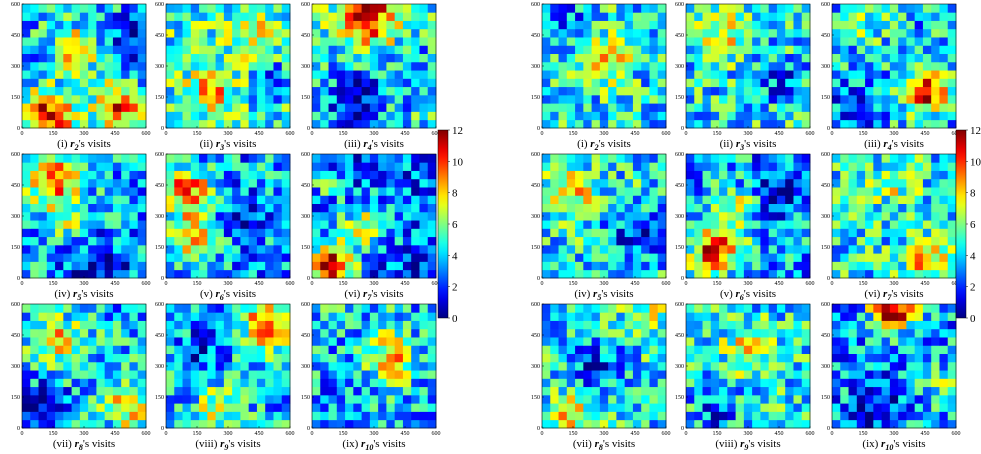 This screenshot has height=454, width=981. What do you see at coordinates (925, 284) in the screenshot?
I see `x-tick-label: 450` at bounding box center [925, 284].